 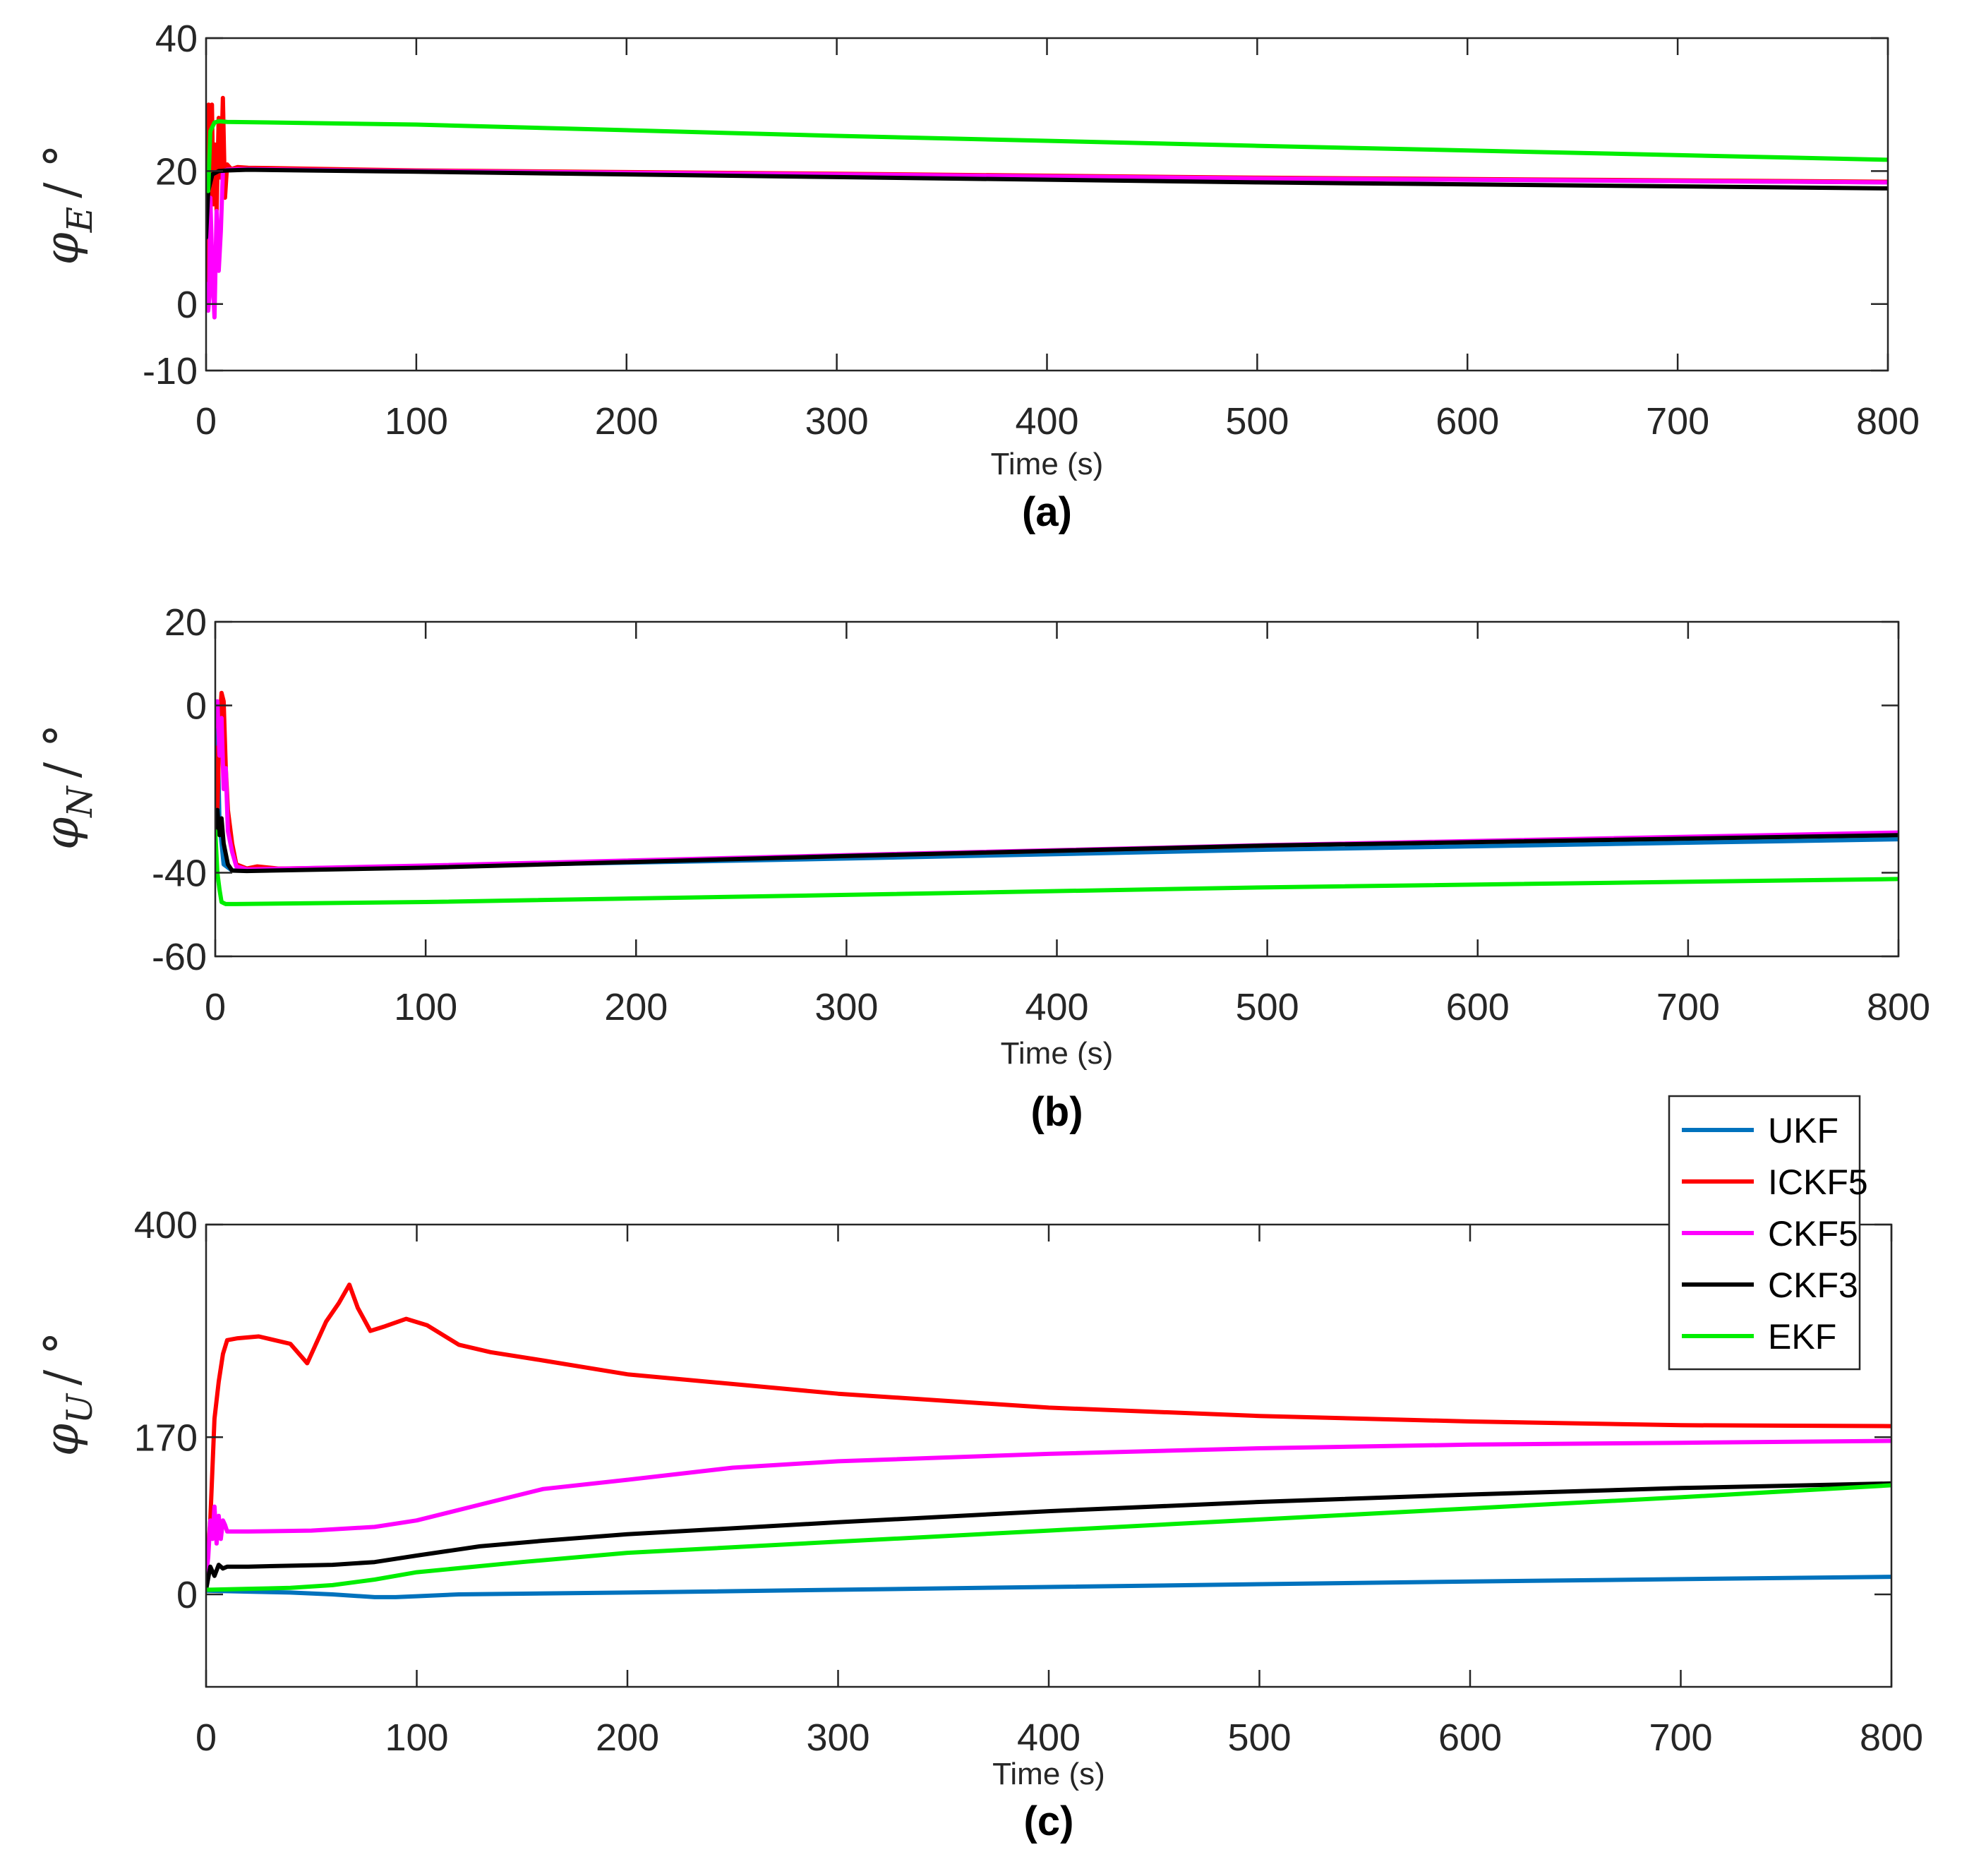 What do you see at coordinates (166, 1438) in the screenshot?
I see `y-tick-label: 170` at bounding box center [166, 1438].